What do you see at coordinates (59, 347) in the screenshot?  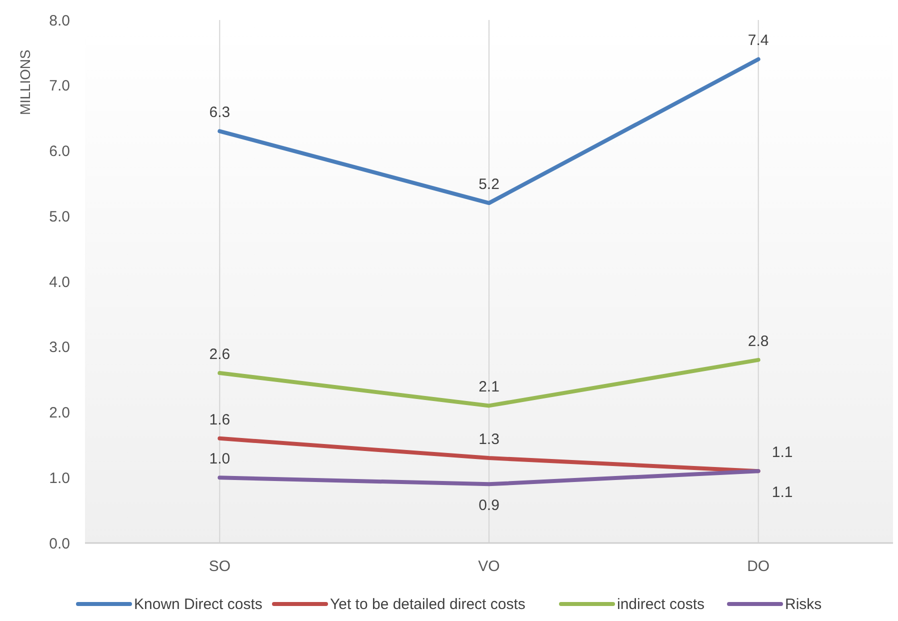 I see `y-tick-label: 3.0` at bounding box center [59, 347].